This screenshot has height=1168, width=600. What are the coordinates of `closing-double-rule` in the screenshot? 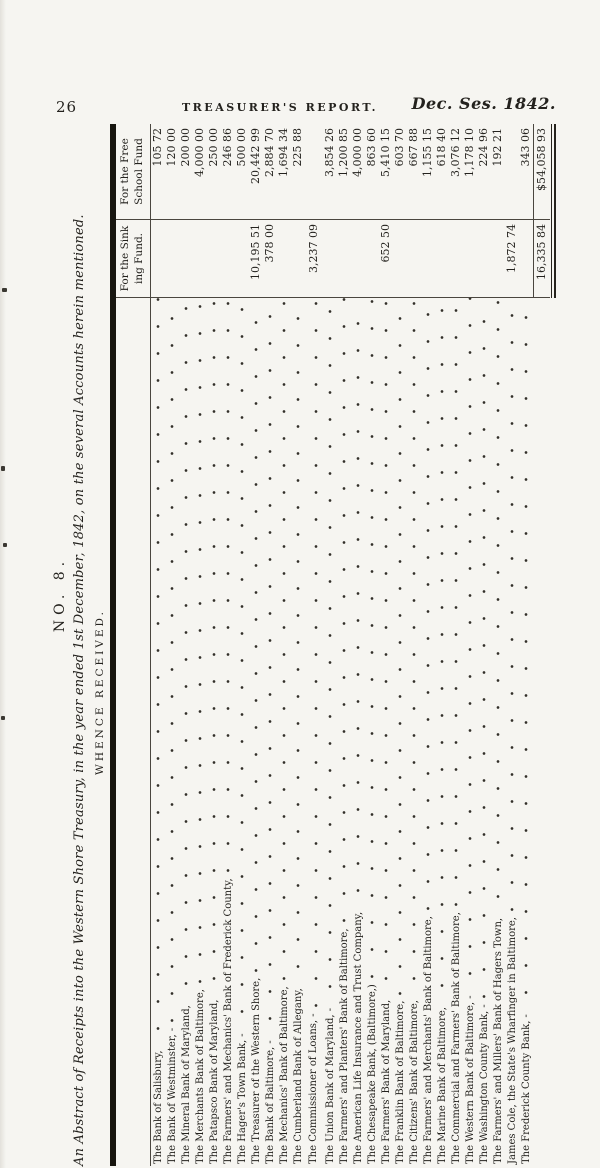 It's located at (553, 211).